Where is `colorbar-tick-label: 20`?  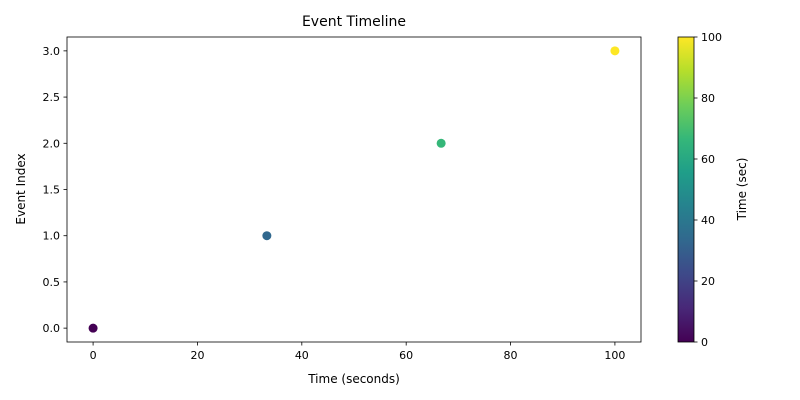 colorbar-tick-label: 20 is located at coordinates (708, 281).